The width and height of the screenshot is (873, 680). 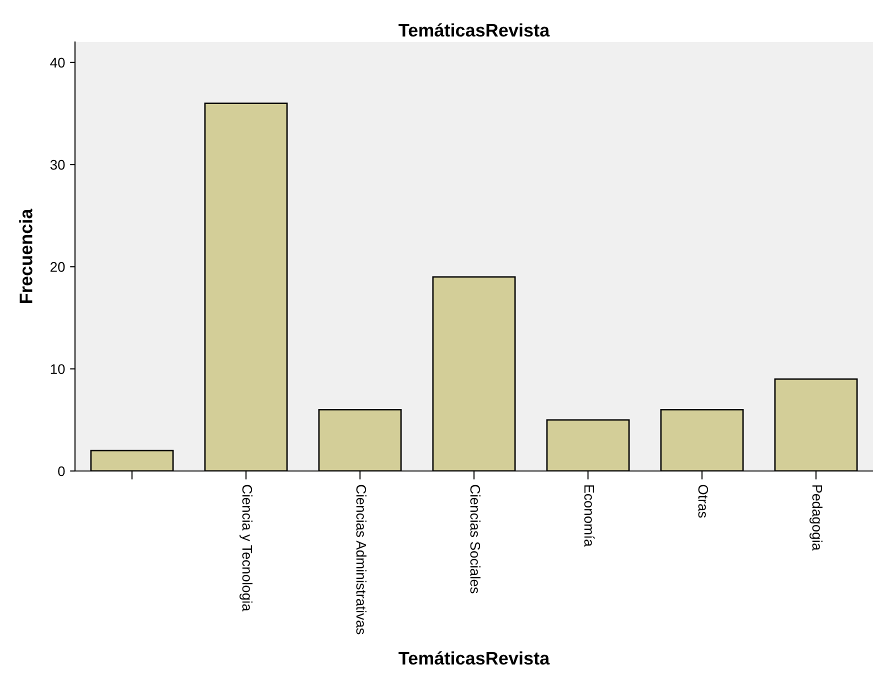 What do you see at coordinates (475, 539) in the screenshot?
I see `x-tick-label: Ciencias Sociales` at bounding box center [475, 539].